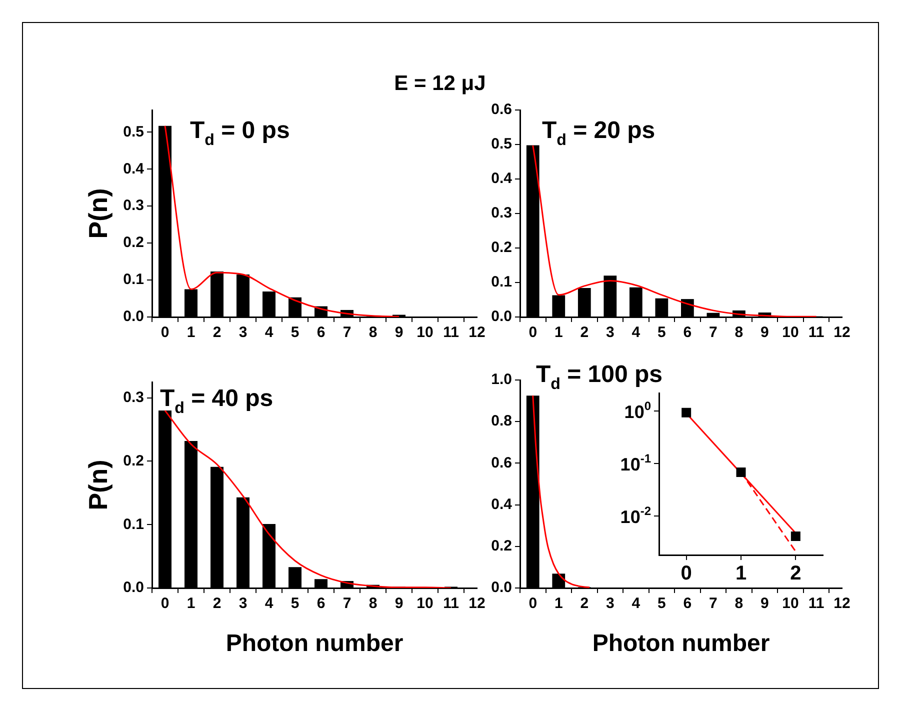 This screenshot has height=712, width=902. What do you see at coordinates (440, 84) in the screenshot?
I see `chart-title: E = 12 μJ` at bounding box center [440, 84].